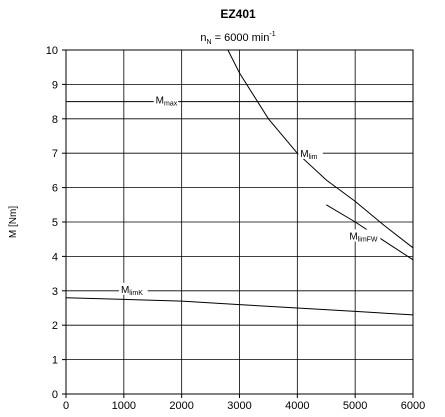  What do you see at coordinates (181, 406) in the screenshot?
I see `x-tick-label-2: 2000` at bounding box center [181, 406].